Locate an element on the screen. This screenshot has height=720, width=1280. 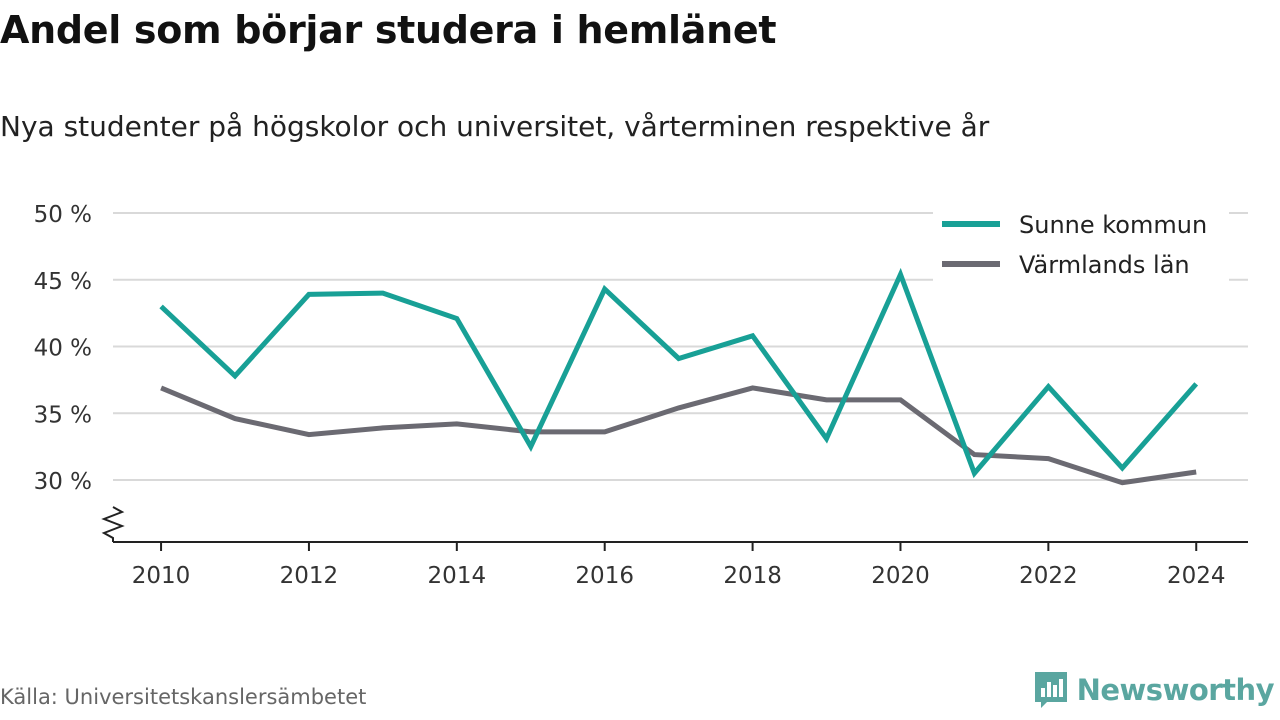
y-tick-label: 35 % is located at coordinates (63, 415).